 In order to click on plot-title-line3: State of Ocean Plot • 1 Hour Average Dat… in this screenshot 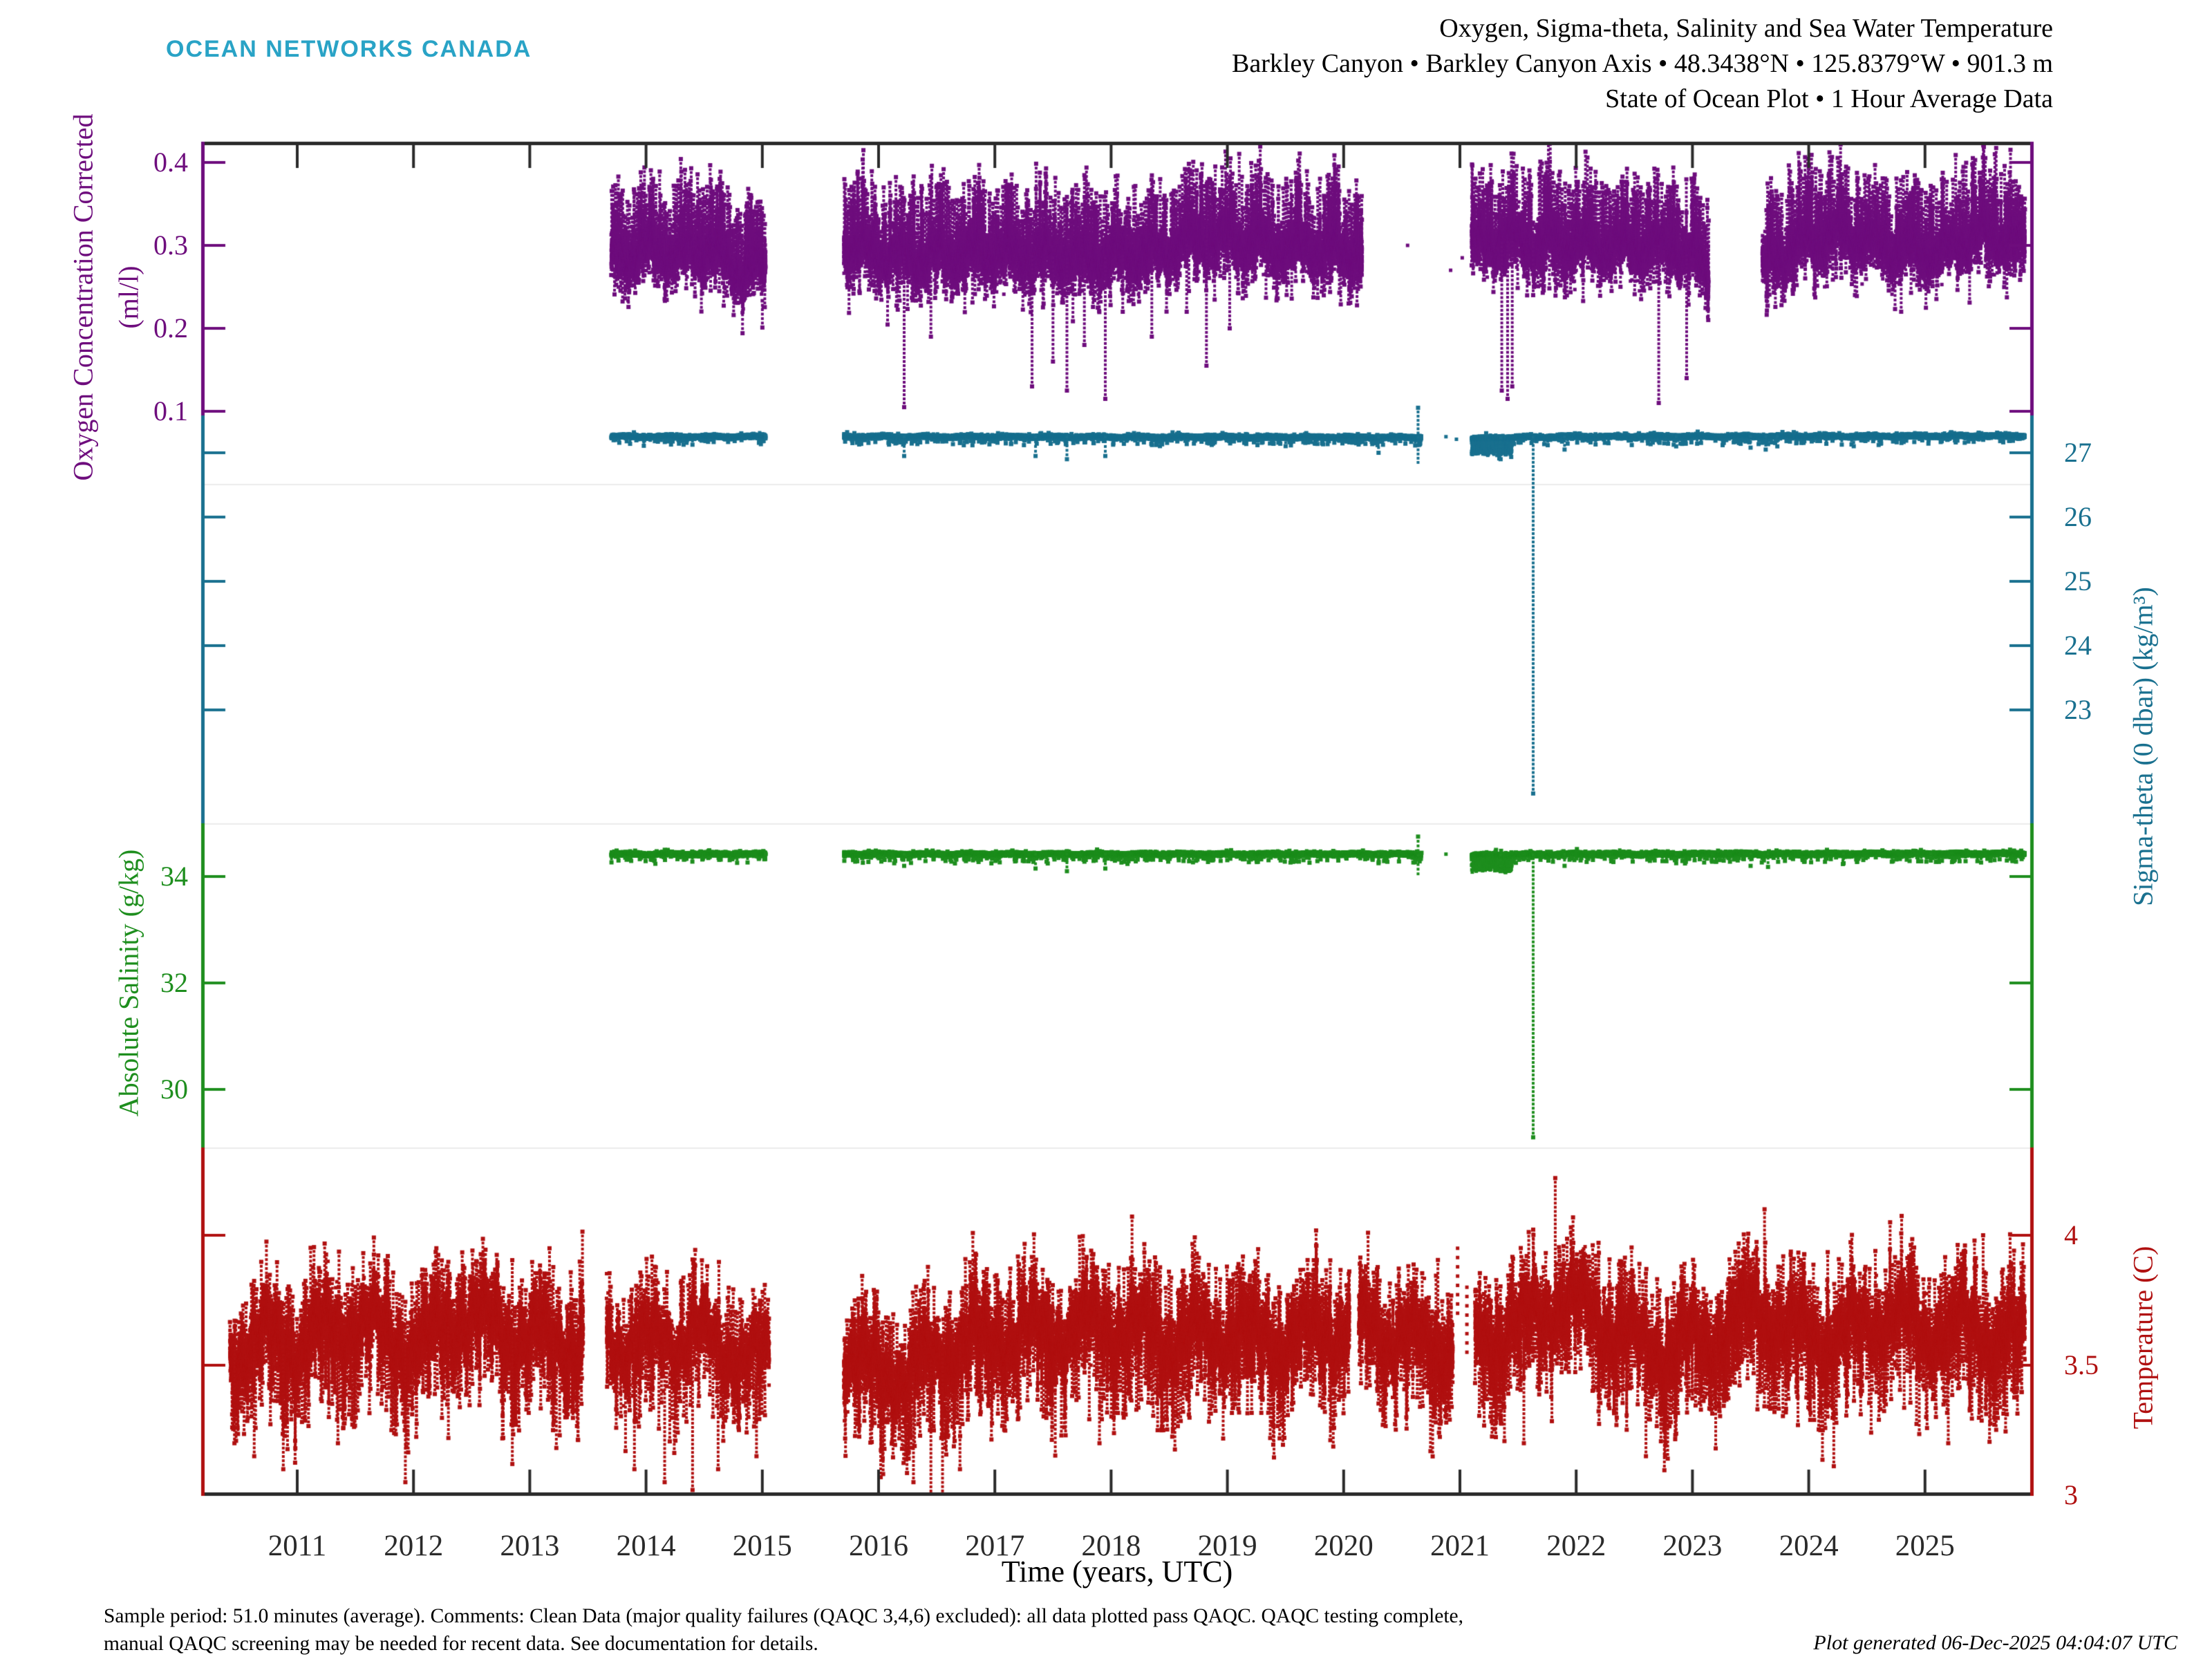, I will do `click(1829, 99)`.